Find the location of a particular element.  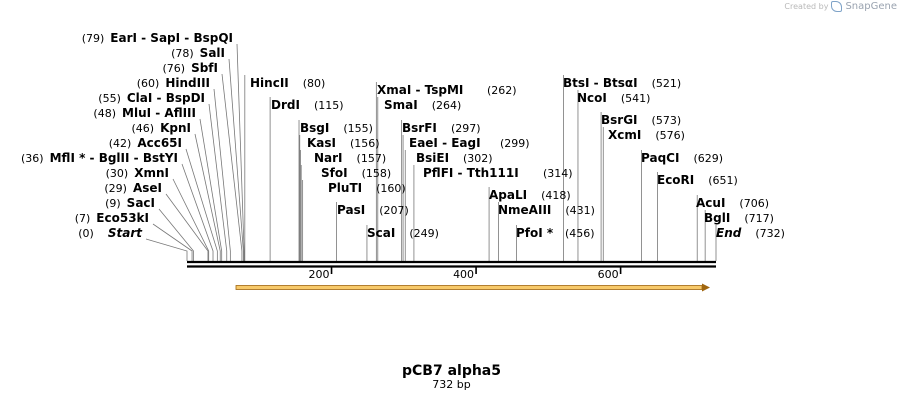

site-pflfi: PflFI - Tth111I (314) is located at coordinates (498, 173).